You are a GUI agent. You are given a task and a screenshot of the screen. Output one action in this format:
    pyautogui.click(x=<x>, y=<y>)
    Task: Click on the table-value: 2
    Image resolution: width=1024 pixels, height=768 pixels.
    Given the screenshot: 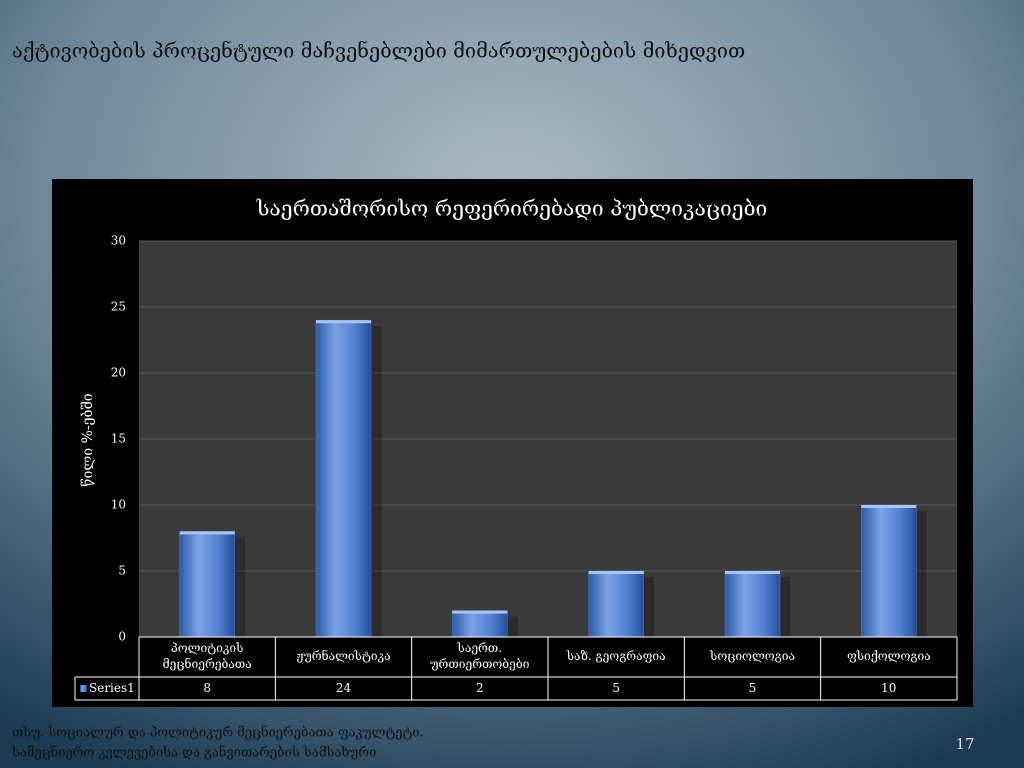 What is the action you would take?
    pyautogui.click(x=480, y=687)
    